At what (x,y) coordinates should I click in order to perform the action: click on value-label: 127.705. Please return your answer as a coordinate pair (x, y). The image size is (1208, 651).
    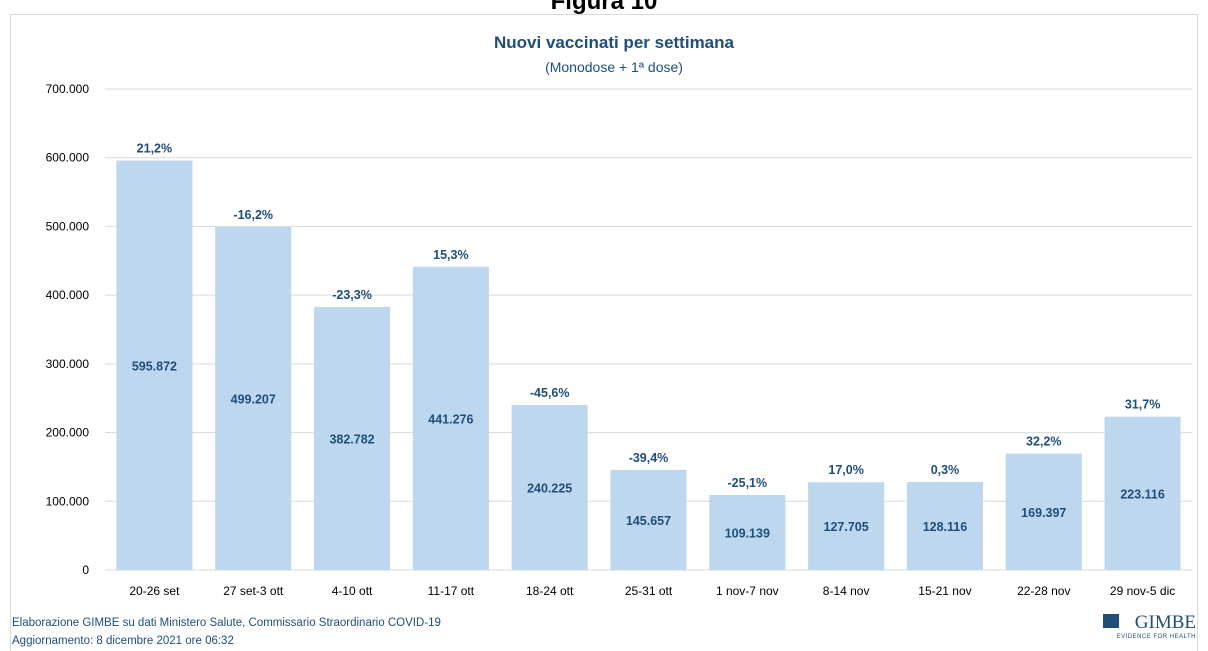
    Looking at the image, I should click on (846, 527).